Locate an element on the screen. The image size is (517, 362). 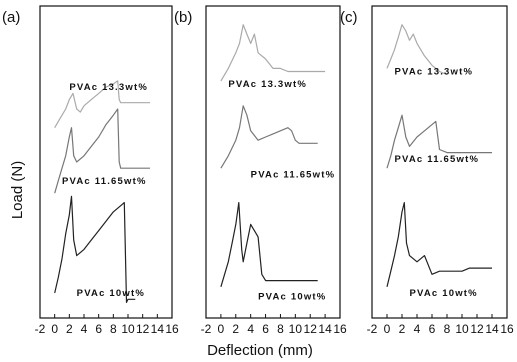
panel-letter: (a) is located at coordinates (11, 17).